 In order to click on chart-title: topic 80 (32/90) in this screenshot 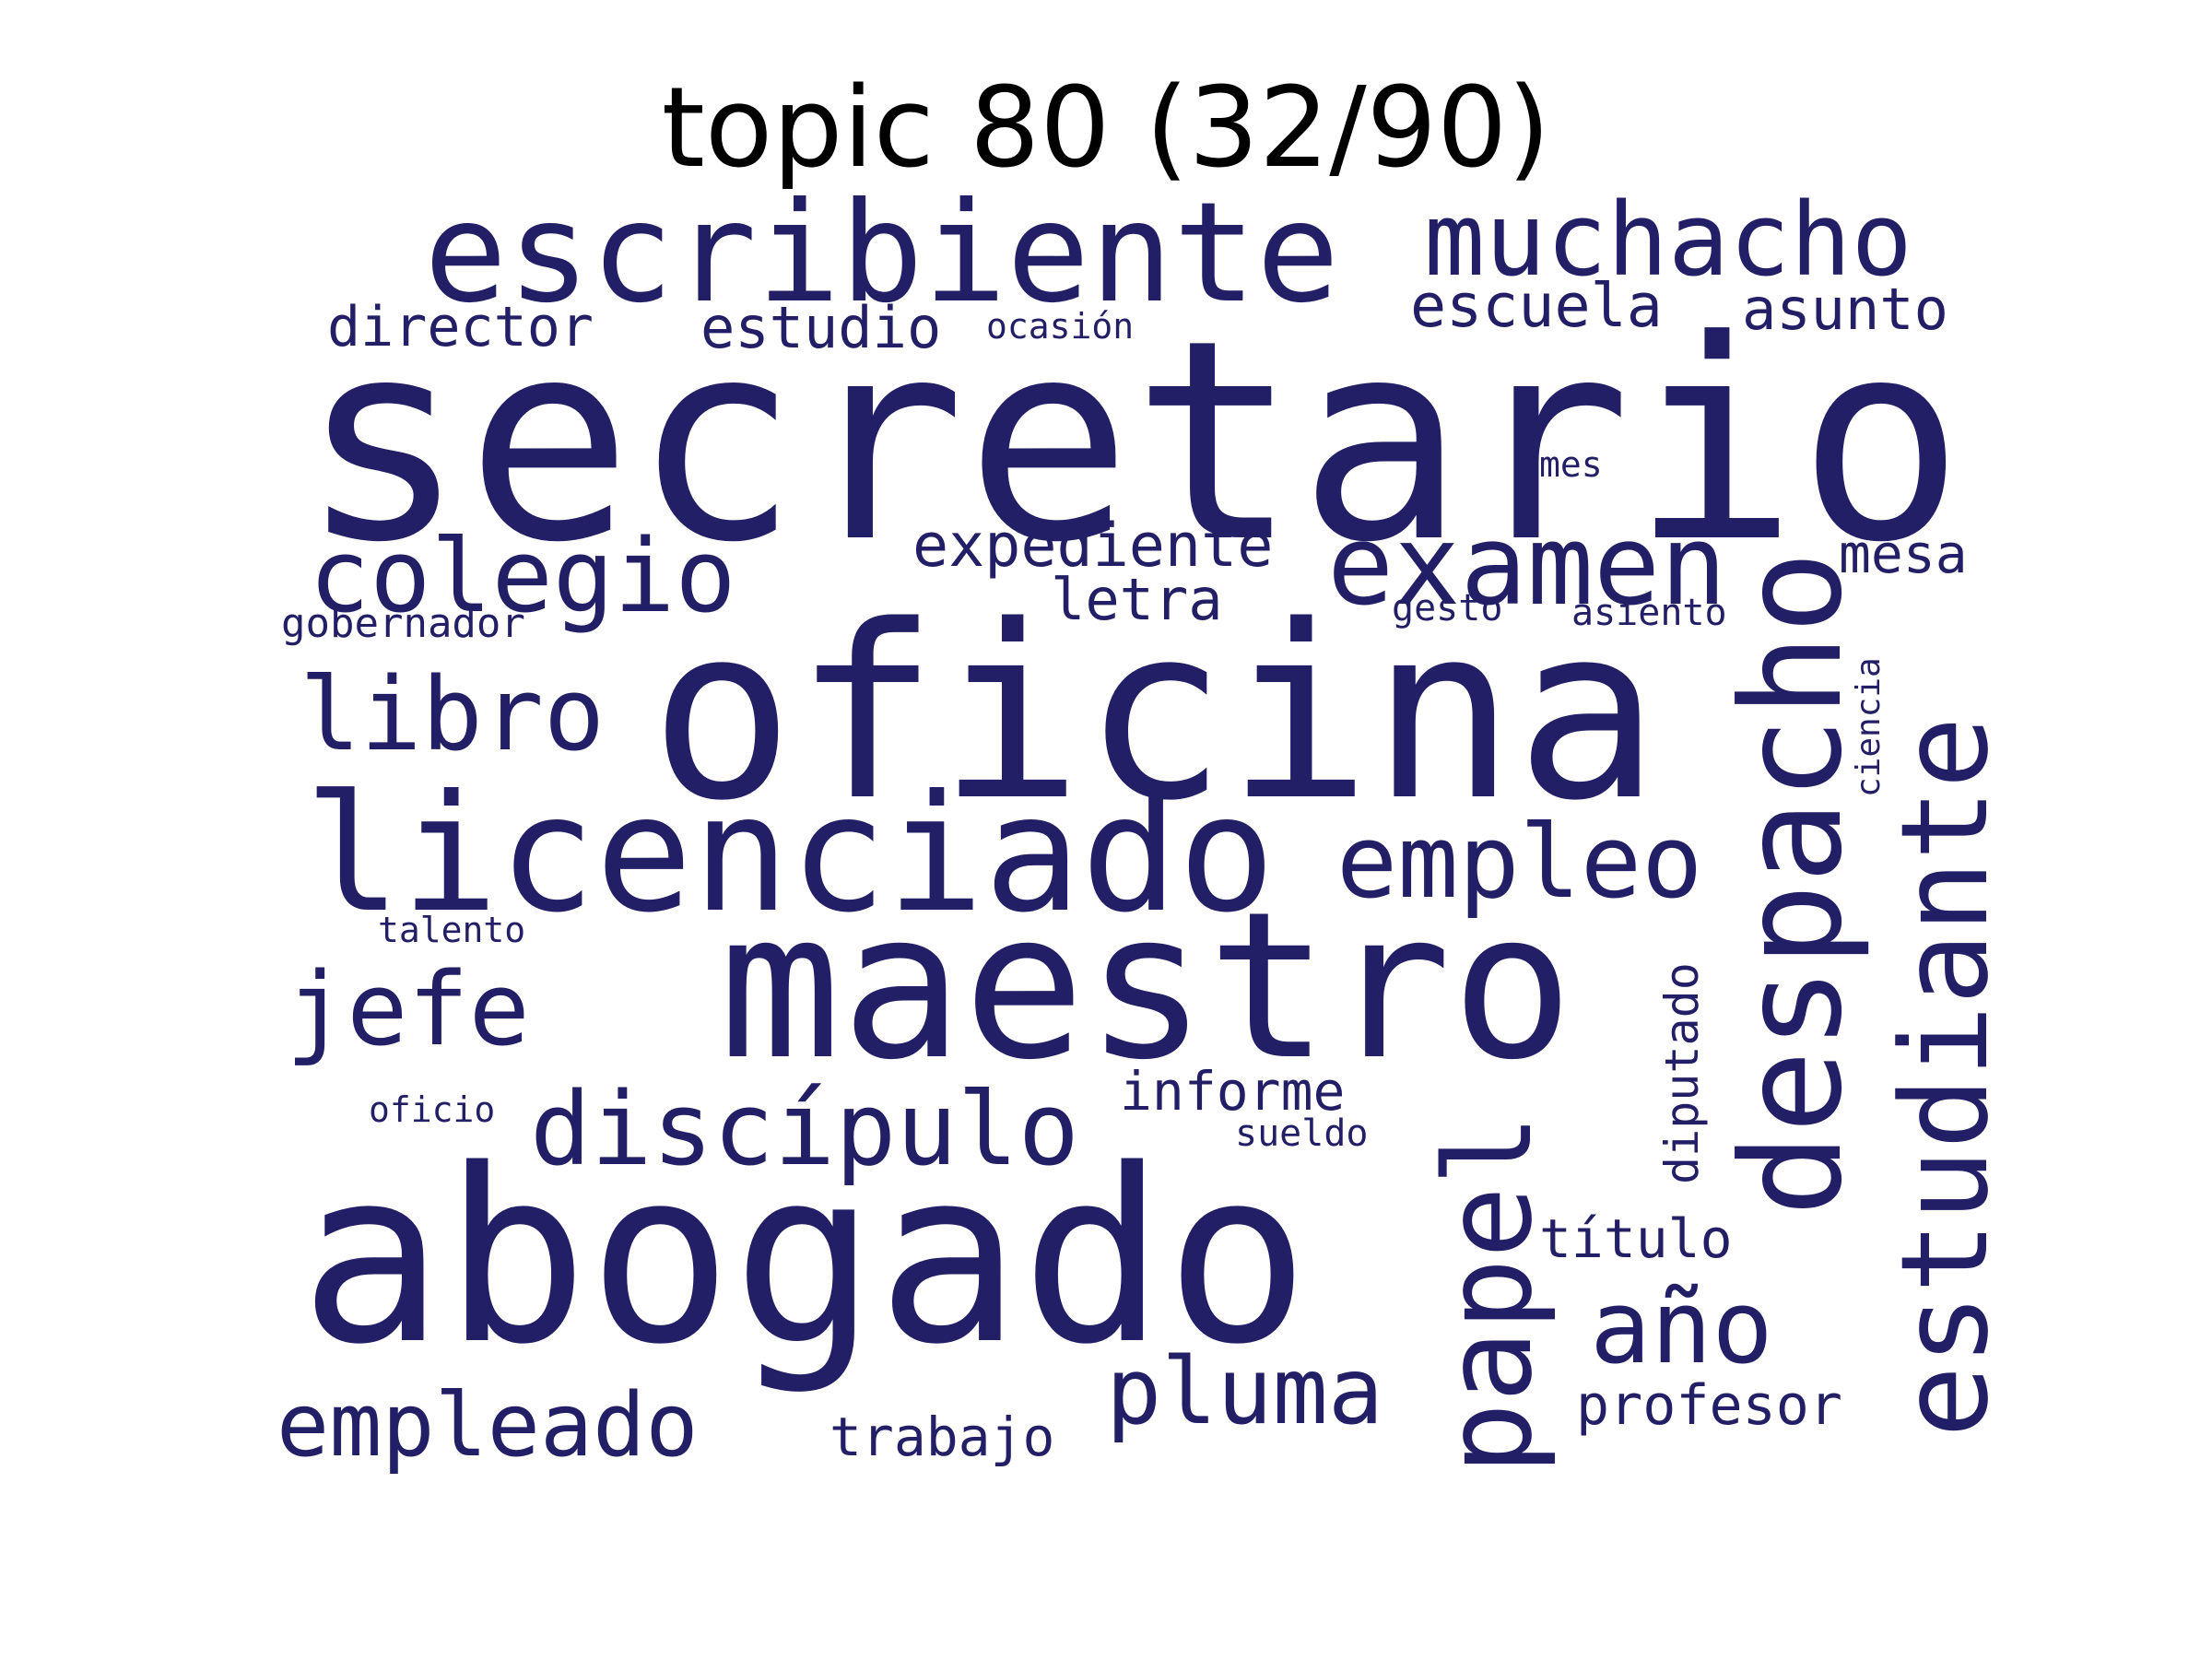, I will do `click(1106, 129)`.